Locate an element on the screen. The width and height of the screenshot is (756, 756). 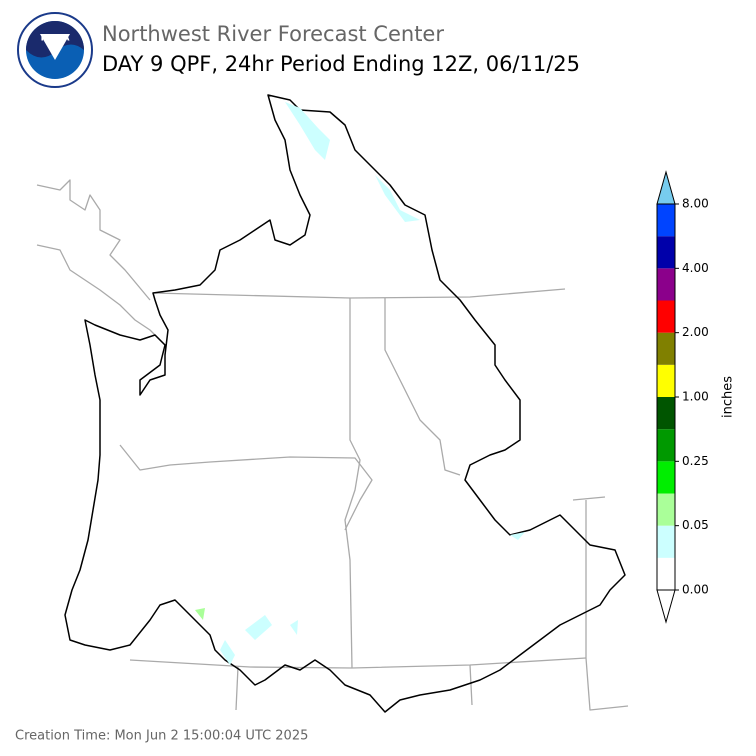
noaa-logo: NOAA is located at coordinates (55, 50).